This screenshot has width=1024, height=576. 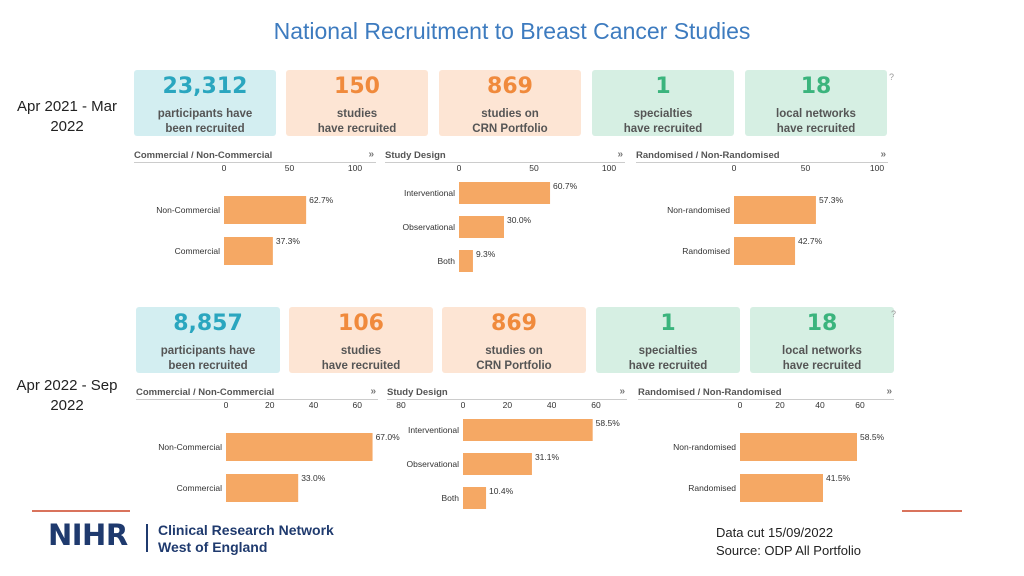 I want to click on logo-line2: West of England, so click(x=213, y=547).